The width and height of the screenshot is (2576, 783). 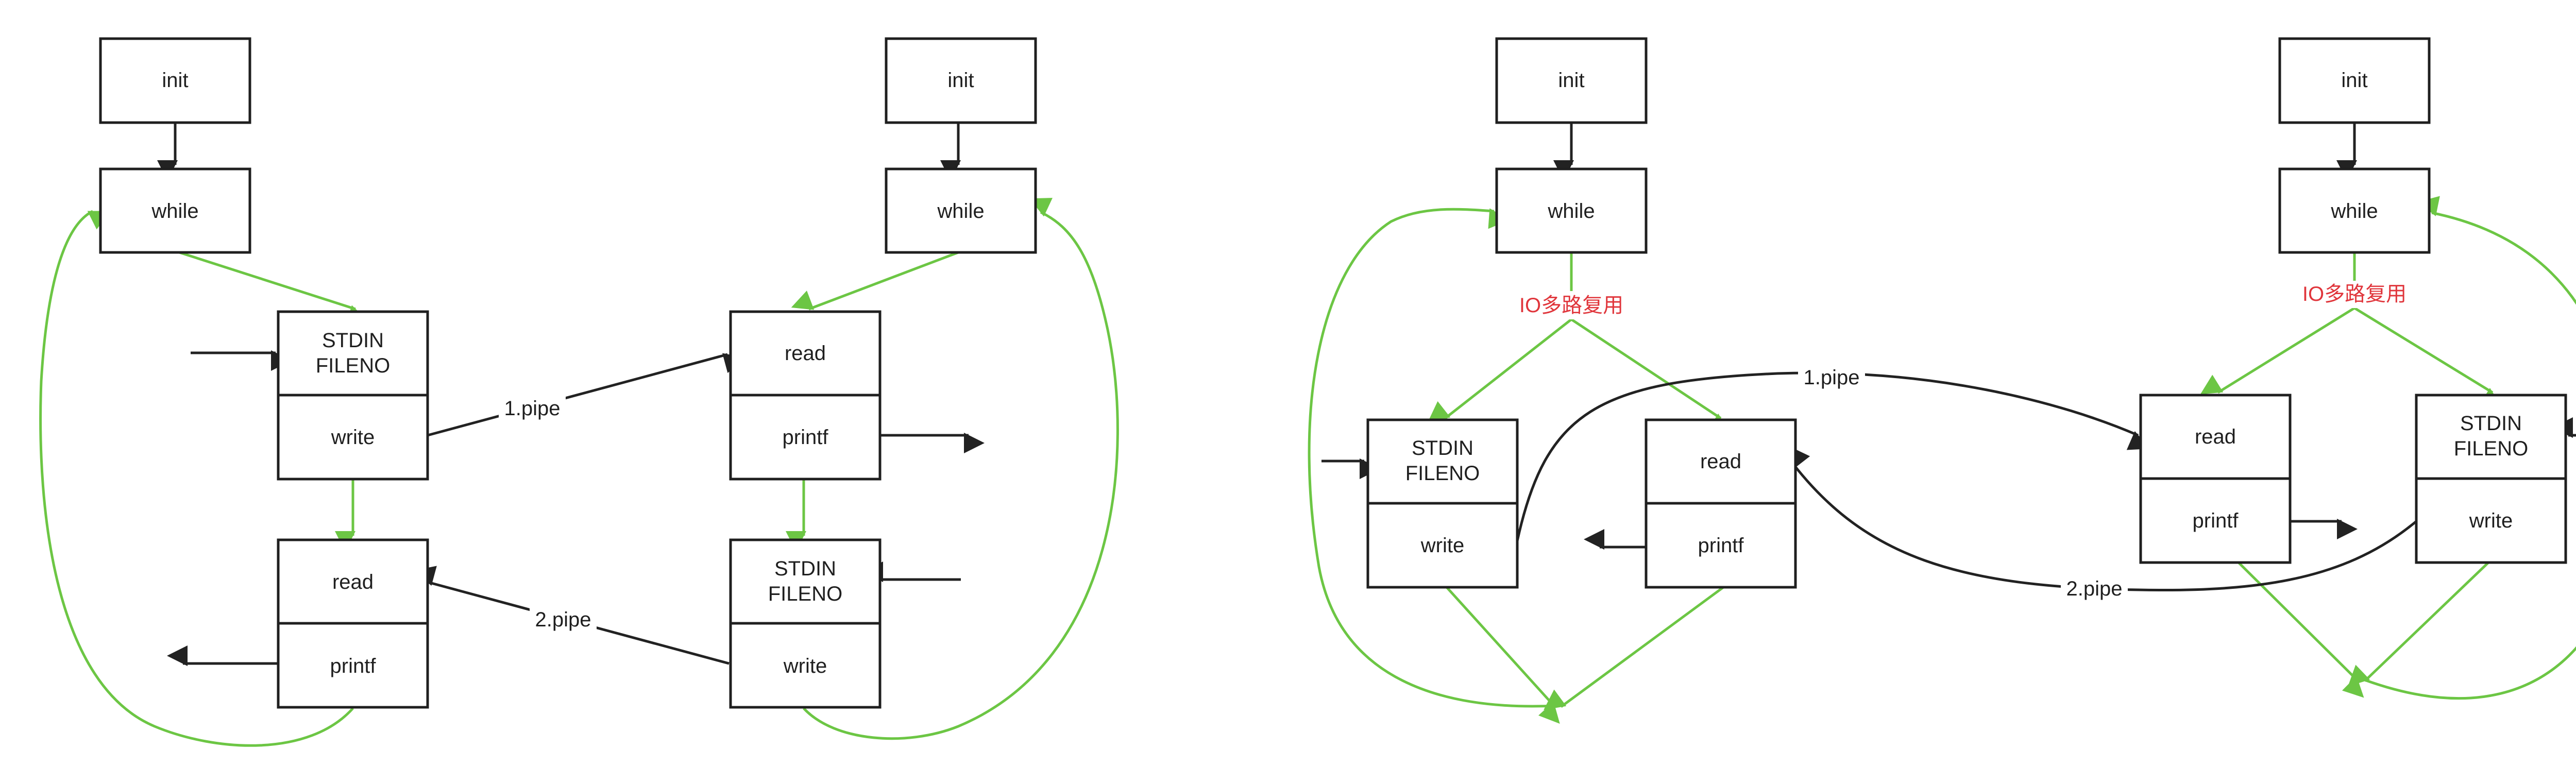 I want to click on init-box-a: init, so click(x=175, y=80).